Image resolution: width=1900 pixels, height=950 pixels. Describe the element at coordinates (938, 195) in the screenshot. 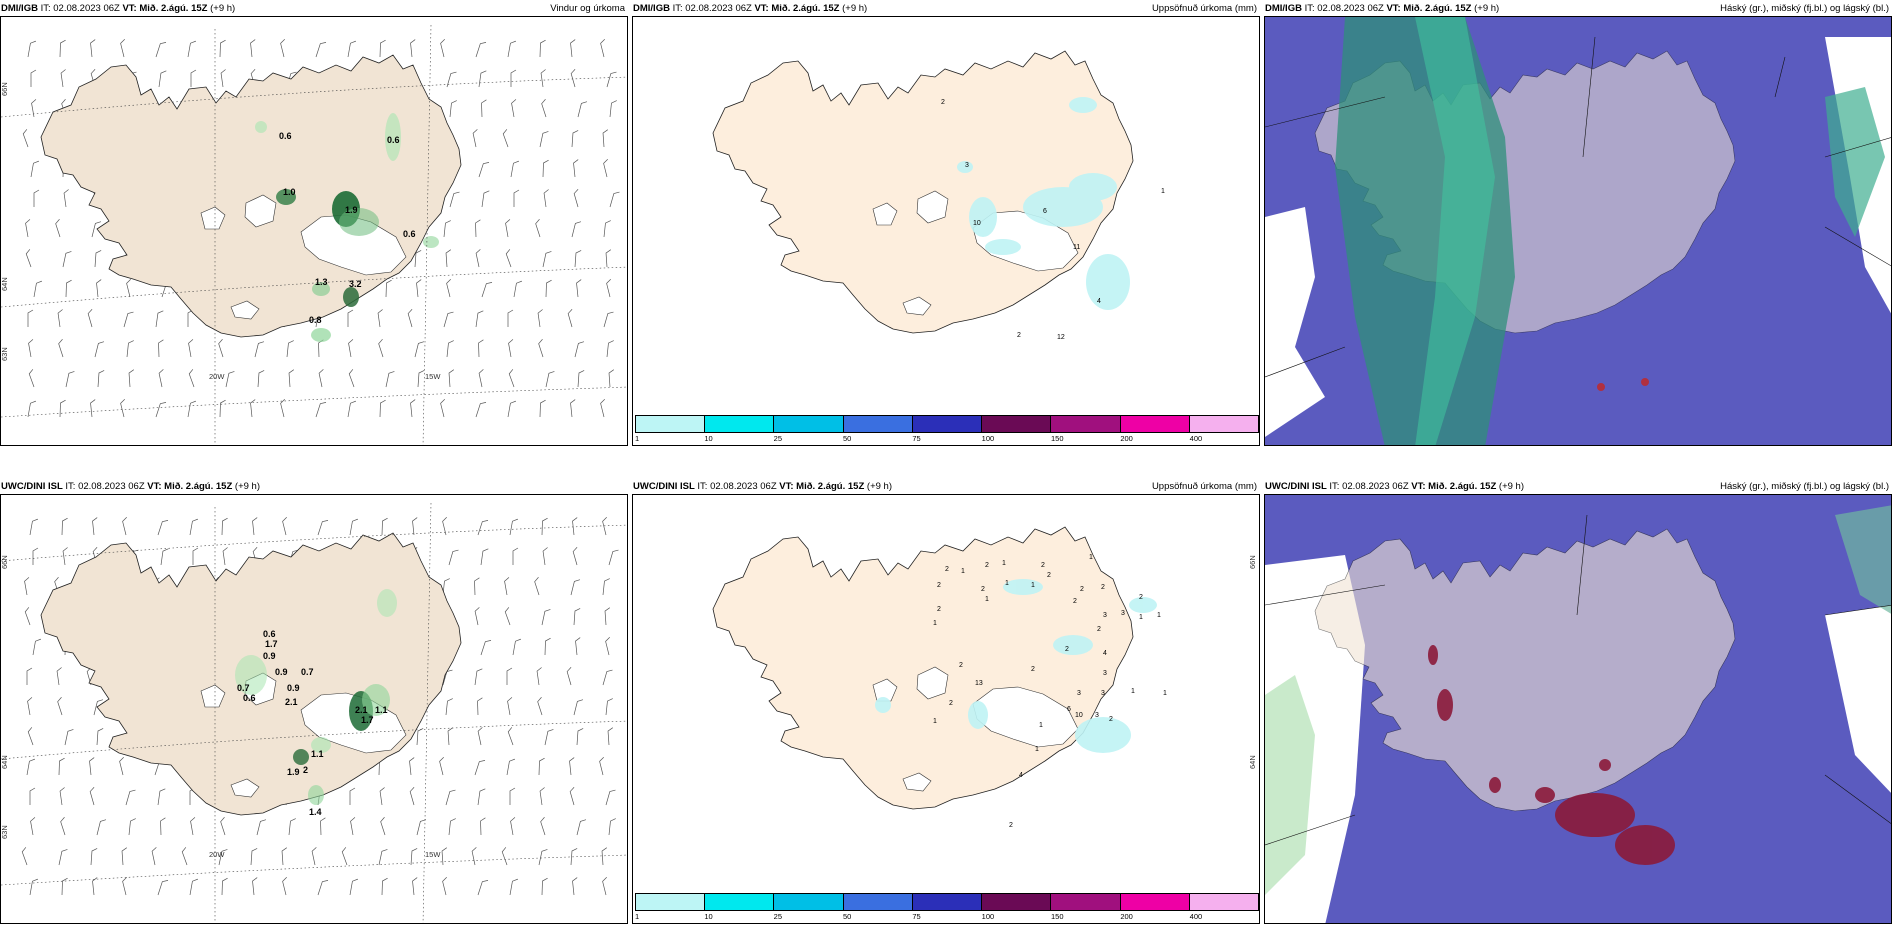

I see `accum-map: 2 3 10 6 1 11 4 2 12` at that location.